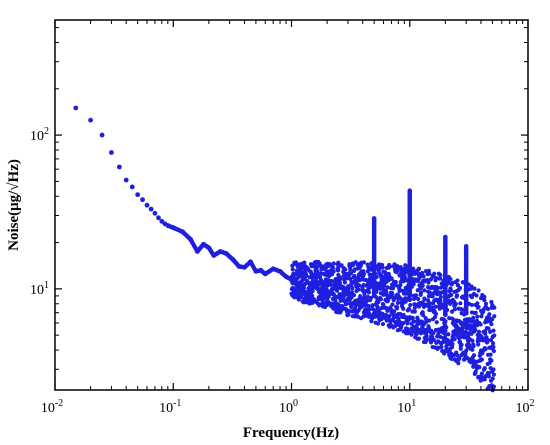  What do you see at coordinates (39, 135) in the screenshot?
I see `y-tick-label: 10²` at bounding box center [39, 135].